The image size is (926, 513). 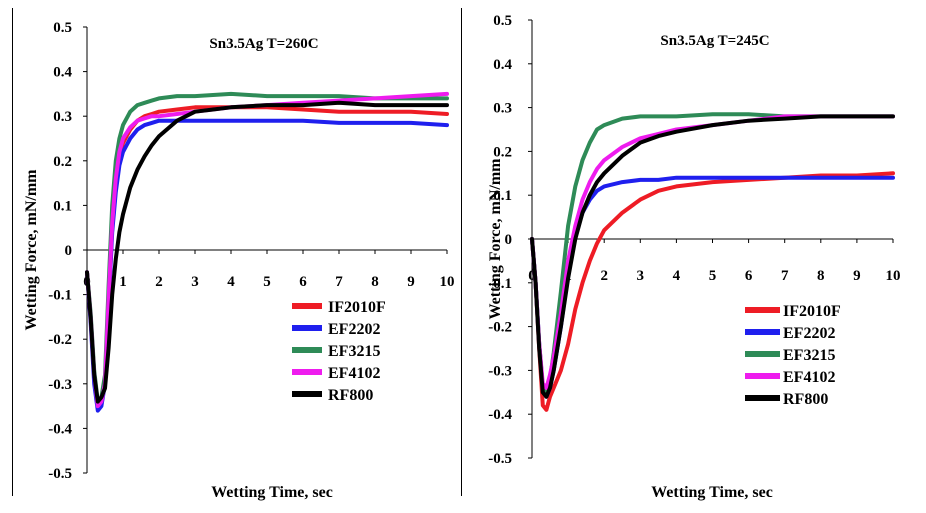 What do you see at coordinates (461, 252) in the screenshot?
I see `panel-divider` at bounding box center [461, 252].